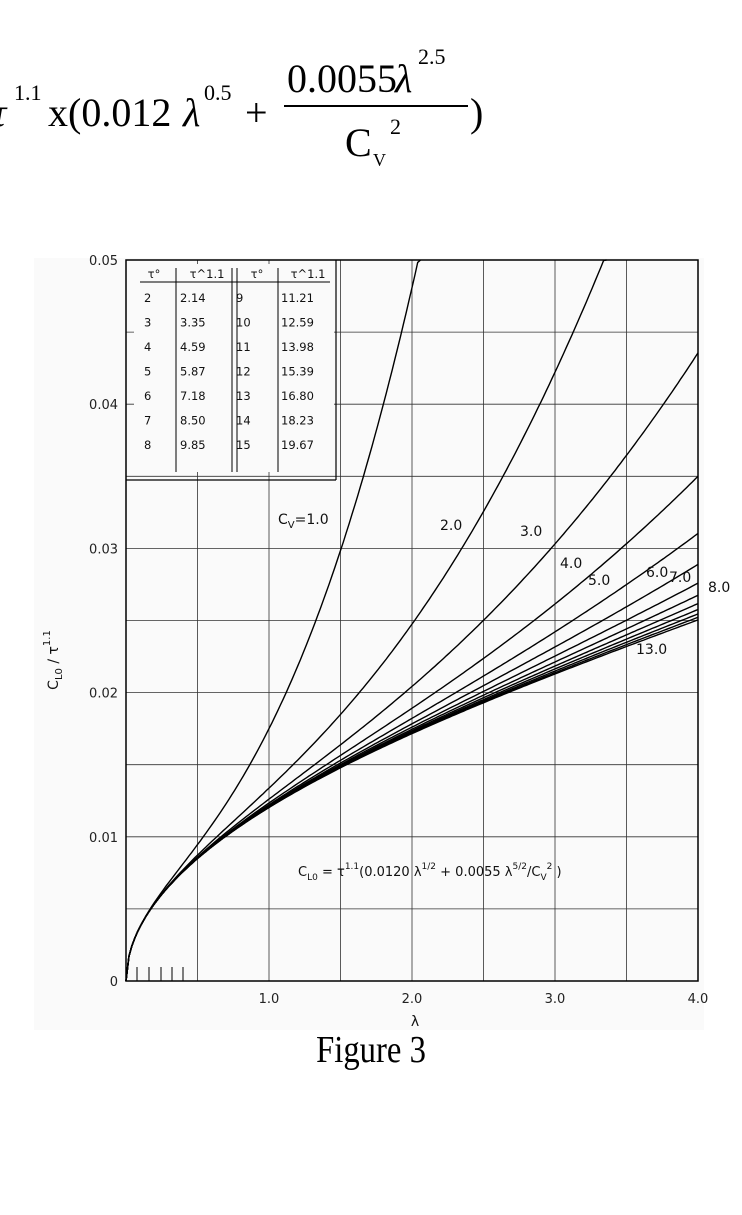 Image resolution: width=742 pixels, height=1215 pixels. I want to click on inset-table-cell: 5, so click(147, 372).